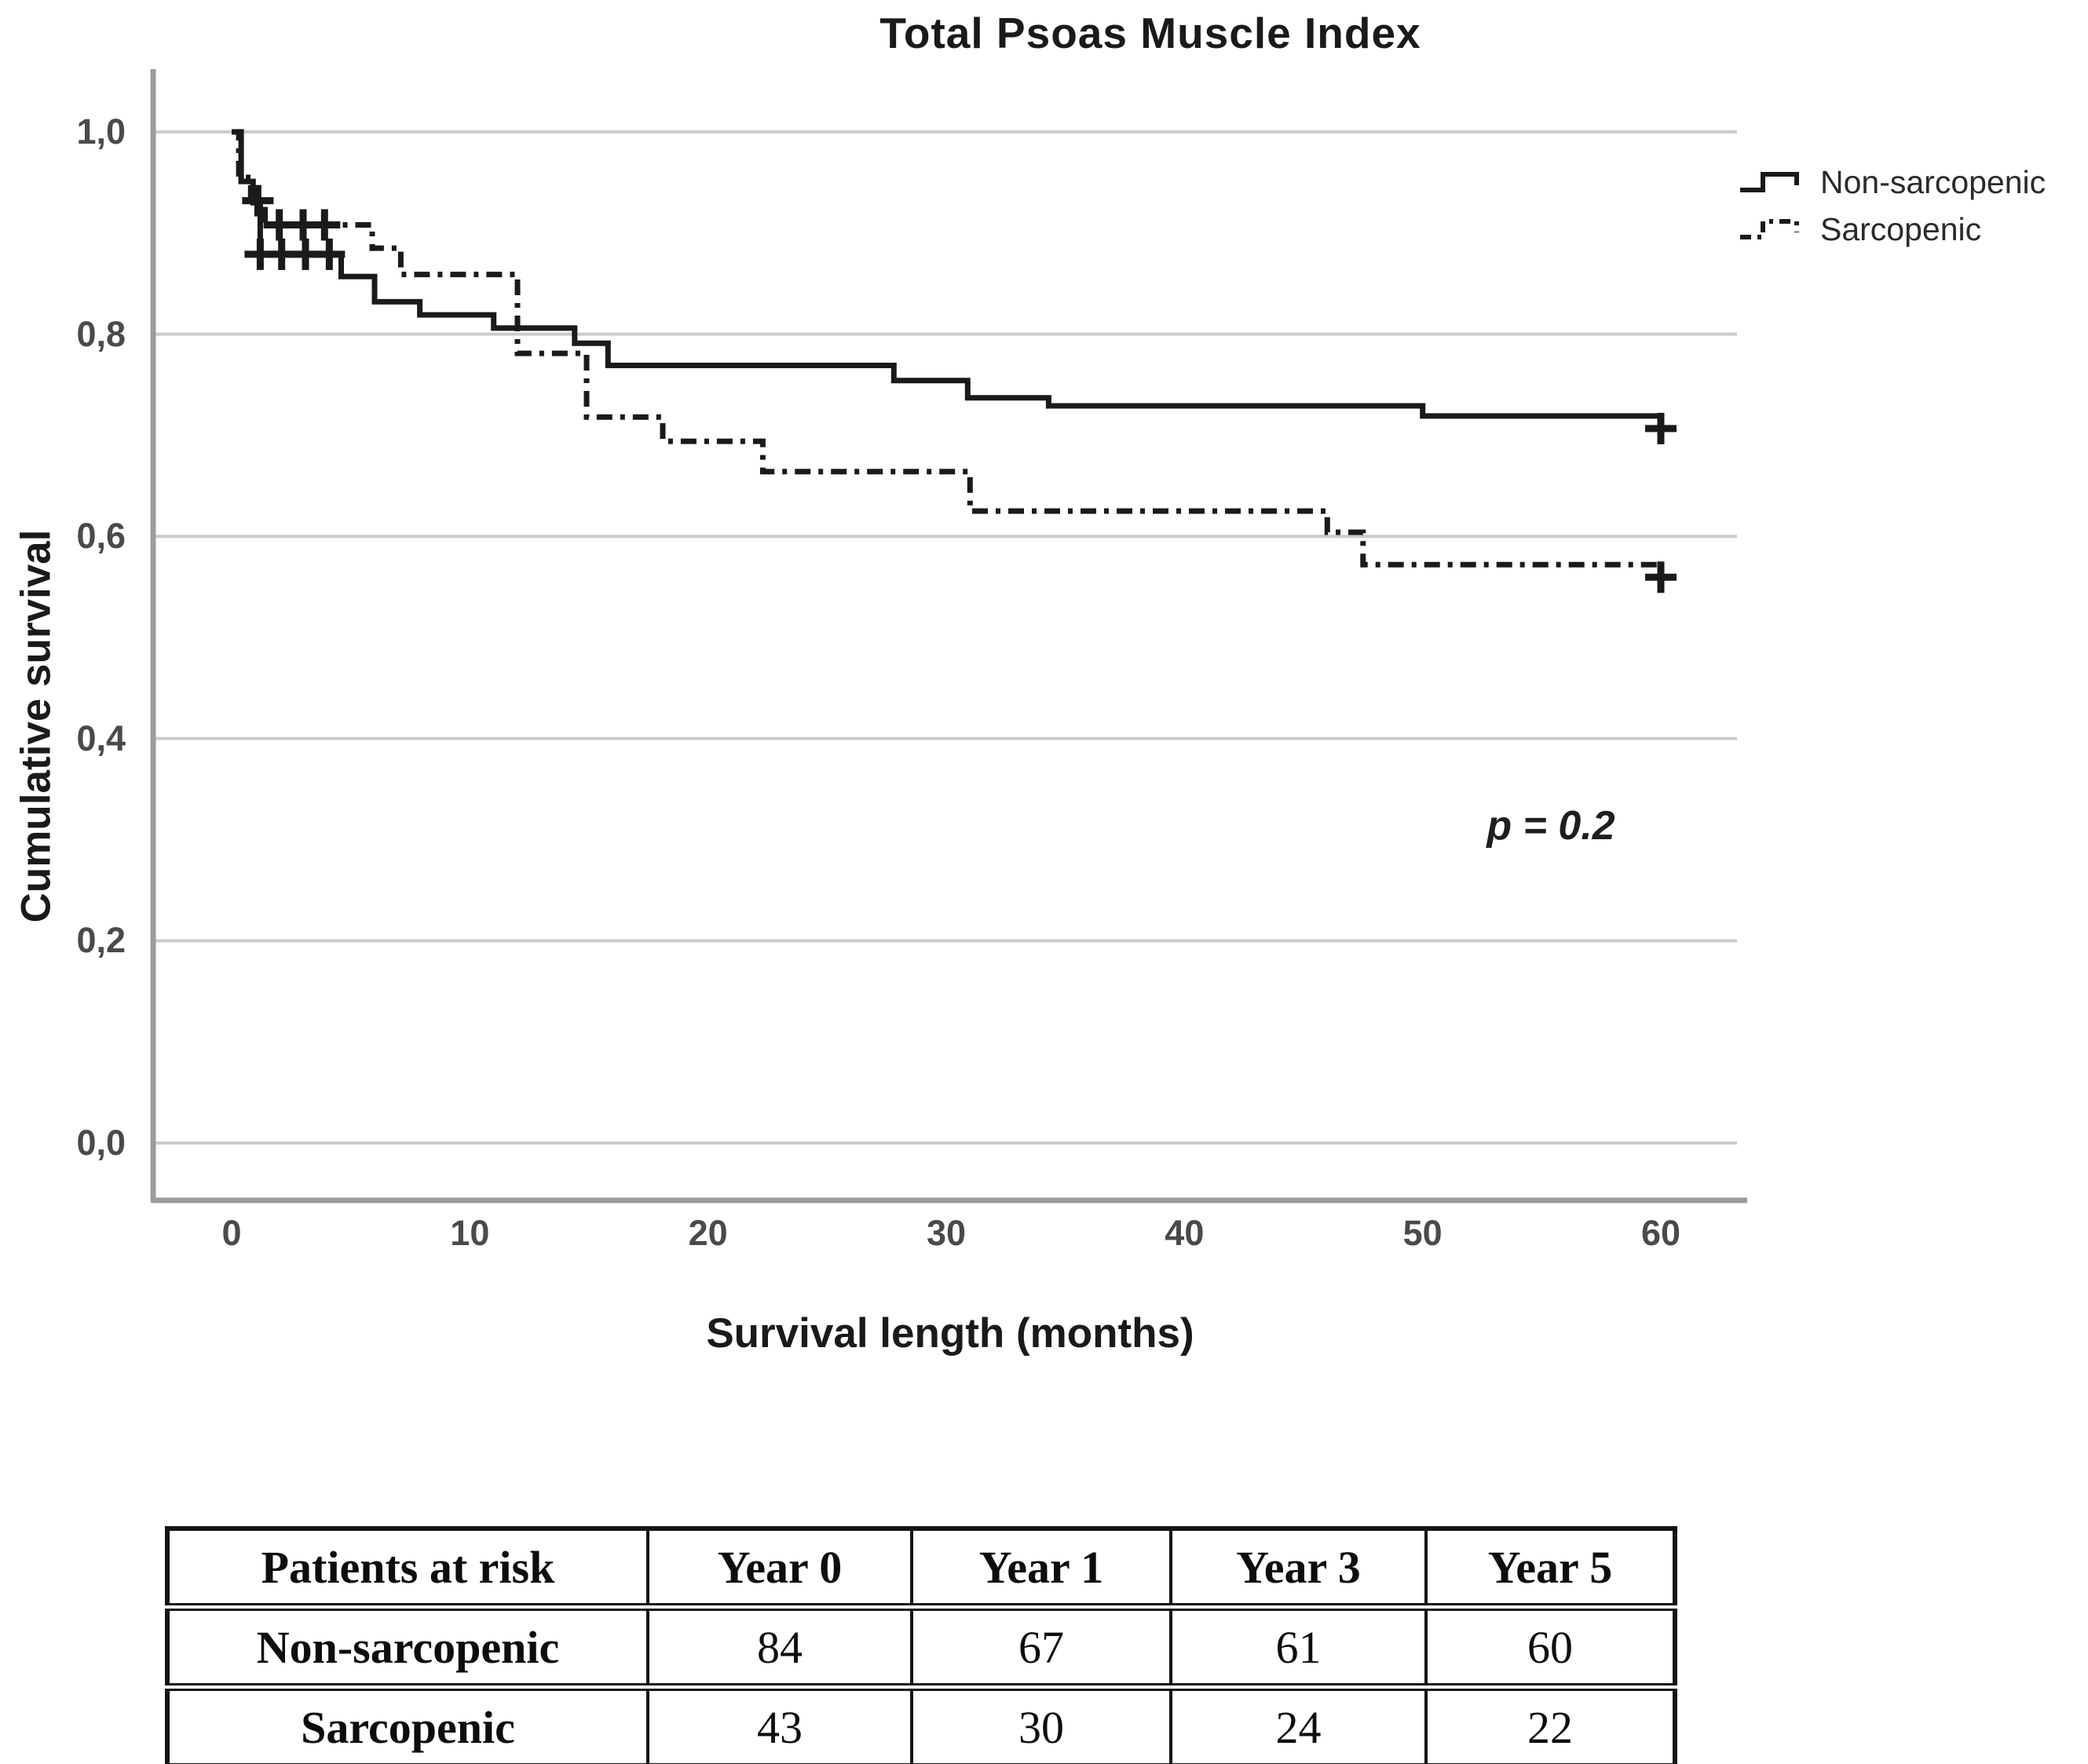 The image size is (2088, 1764). I want to click on y-tick-label: 0,8, so click(101, 333).